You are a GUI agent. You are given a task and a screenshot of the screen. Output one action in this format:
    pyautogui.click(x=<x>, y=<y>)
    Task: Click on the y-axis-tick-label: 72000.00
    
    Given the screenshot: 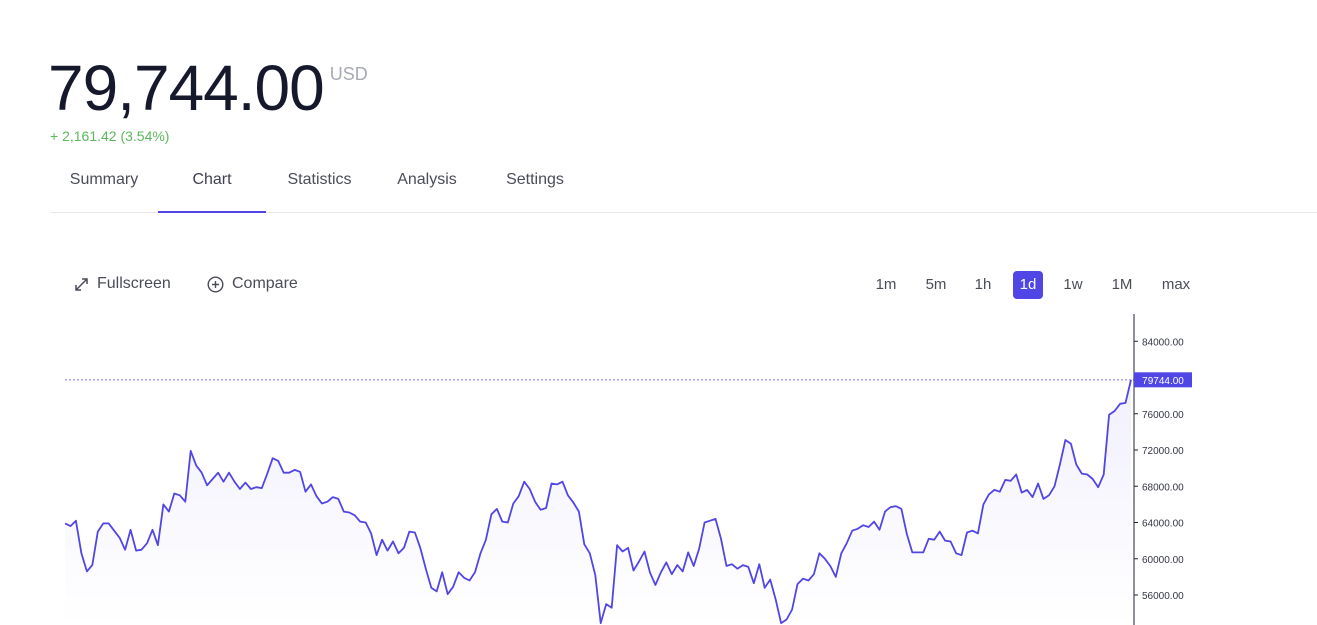 What is the action you would take?
    pyautogui.click(x=1163, y=451)
    